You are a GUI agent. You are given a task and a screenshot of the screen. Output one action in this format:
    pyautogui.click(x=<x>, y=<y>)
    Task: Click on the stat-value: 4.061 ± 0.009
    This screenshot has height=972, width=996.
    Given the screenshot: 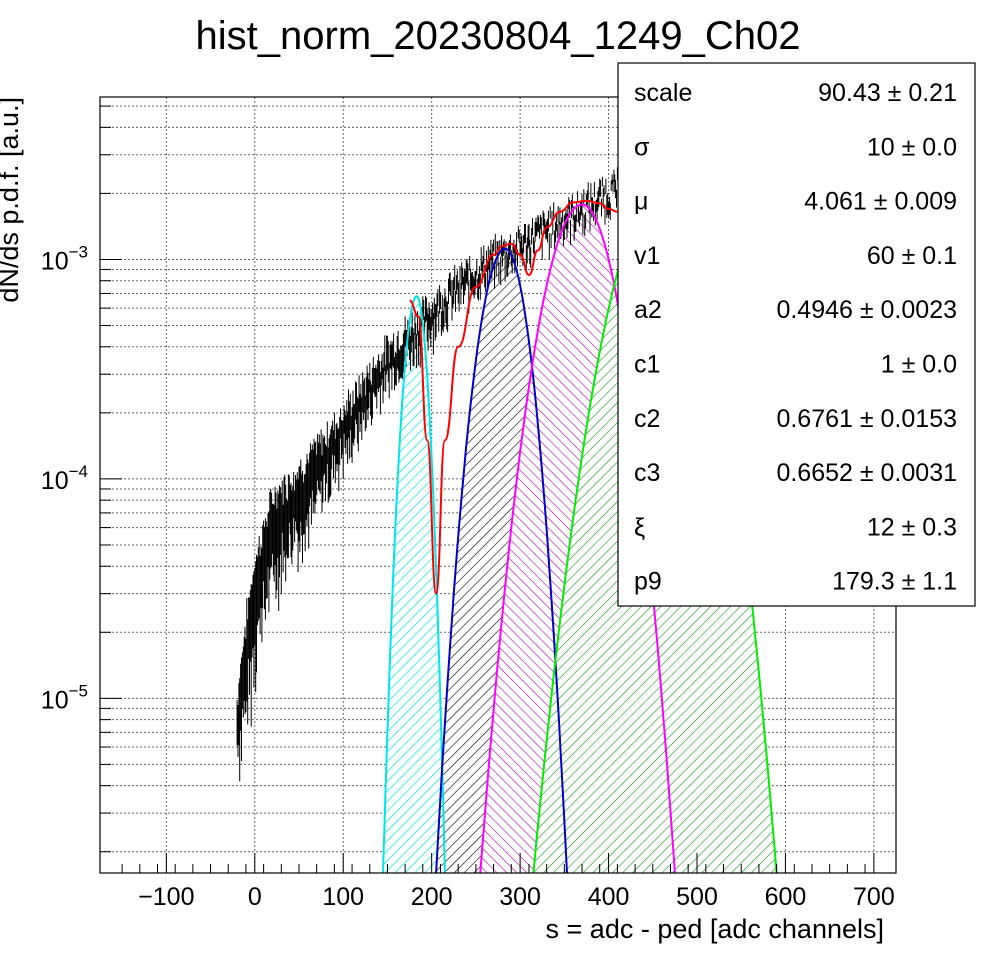 What is the action you would take?
    pyautogui.click(x=880, y=202)
    